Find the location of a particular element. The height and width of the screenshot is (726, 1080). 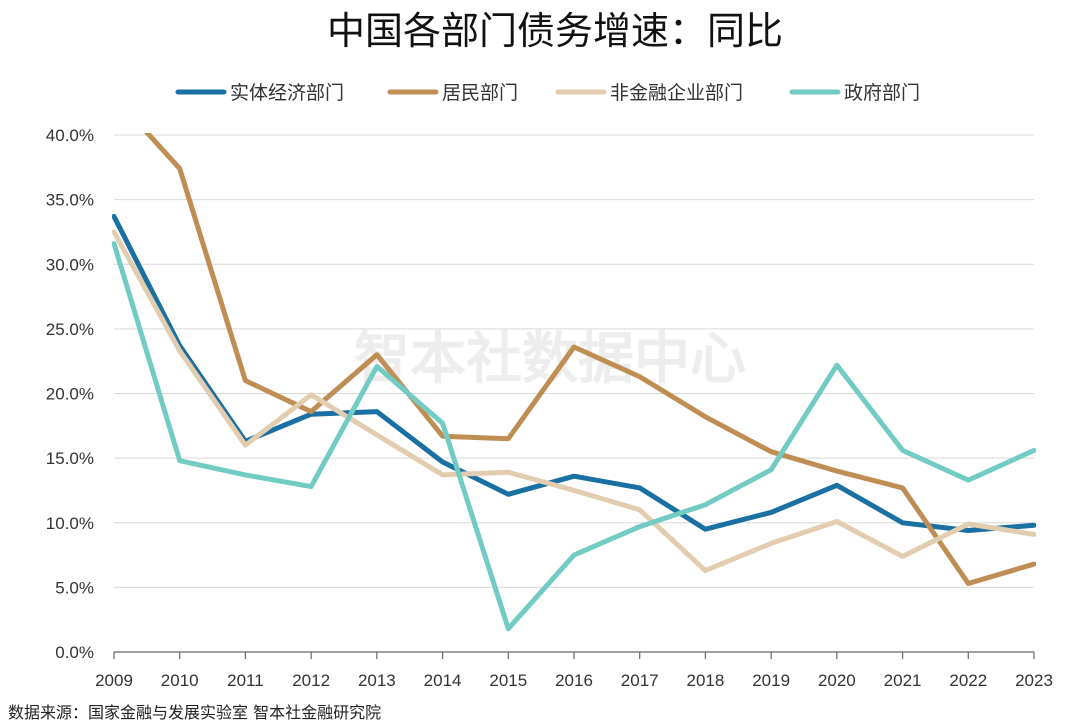

legend-label-3: 政府部门 is located at coordinates (882, 93).